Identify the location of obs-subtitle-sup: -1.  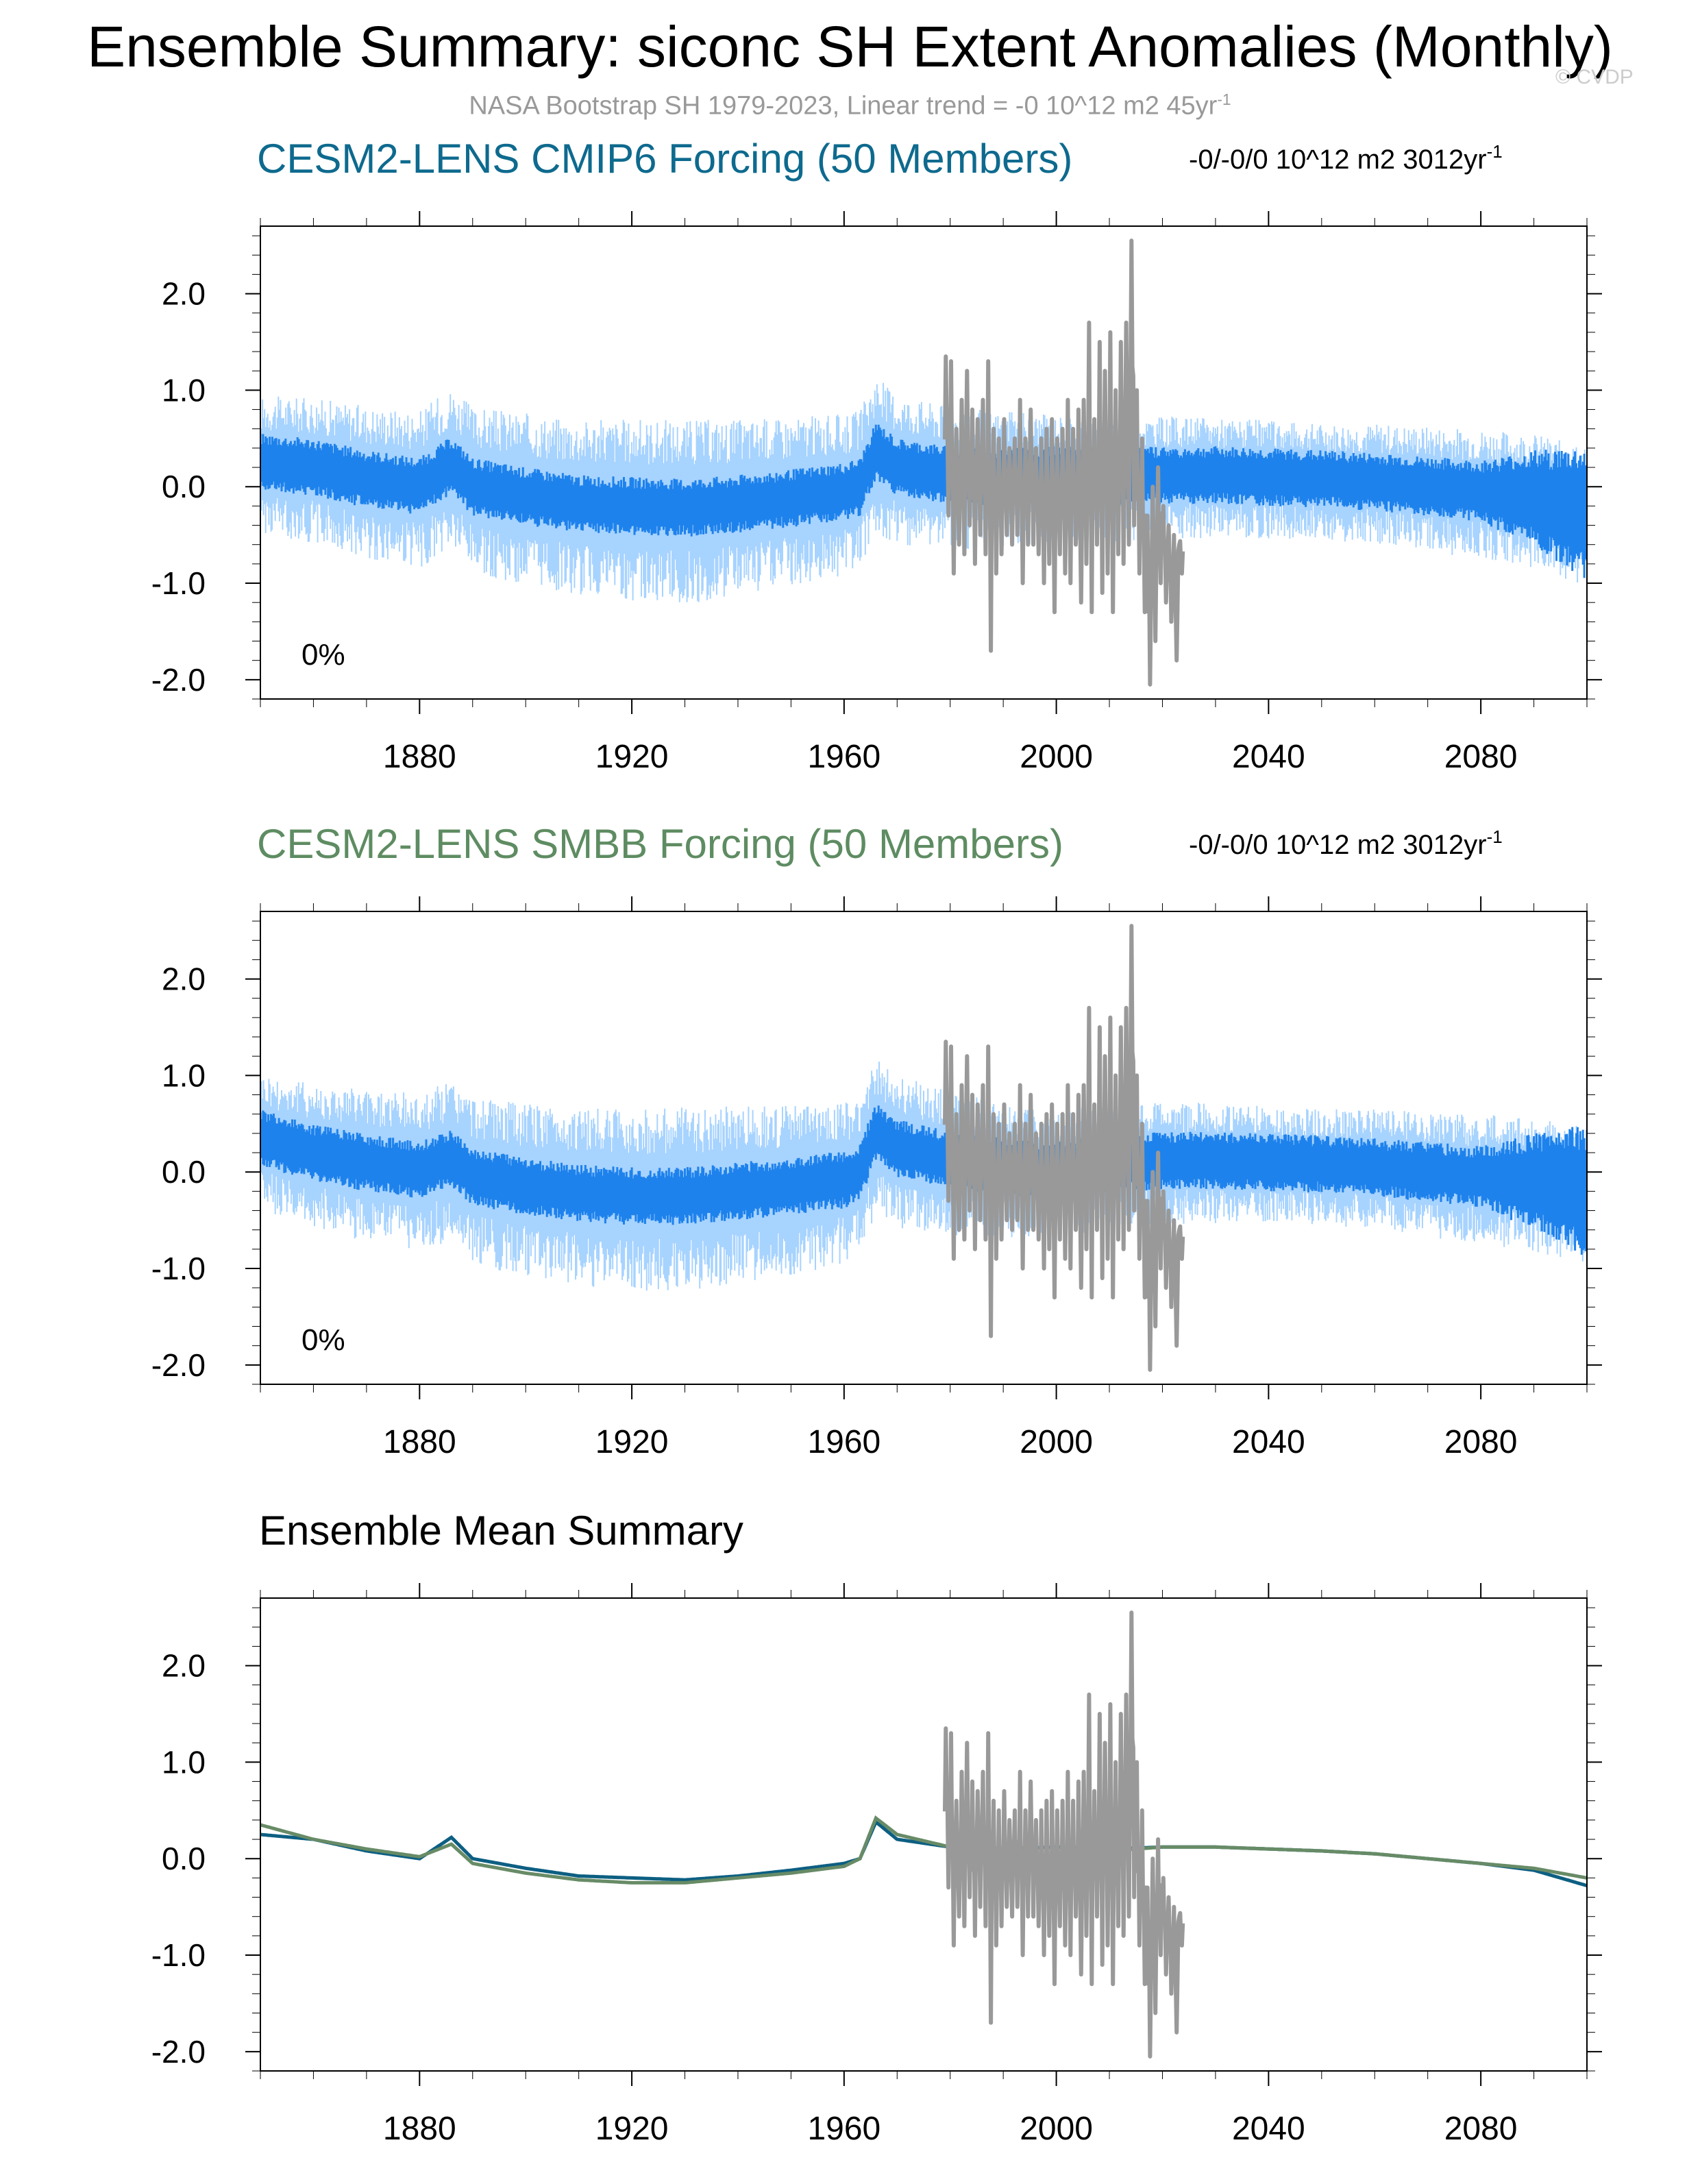
(1224, 99).